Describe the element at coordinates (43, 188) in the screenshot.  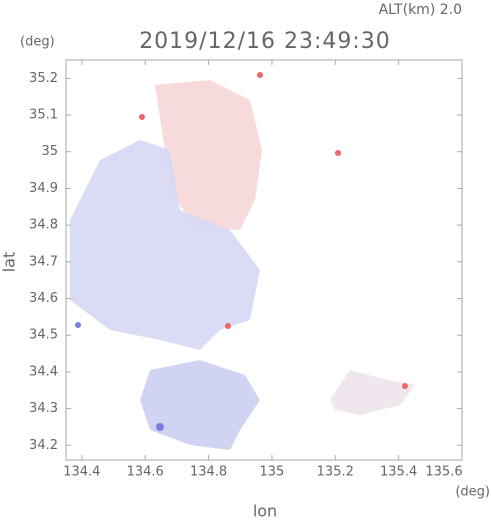
I see `y-tick-label: 34.9` at that location.